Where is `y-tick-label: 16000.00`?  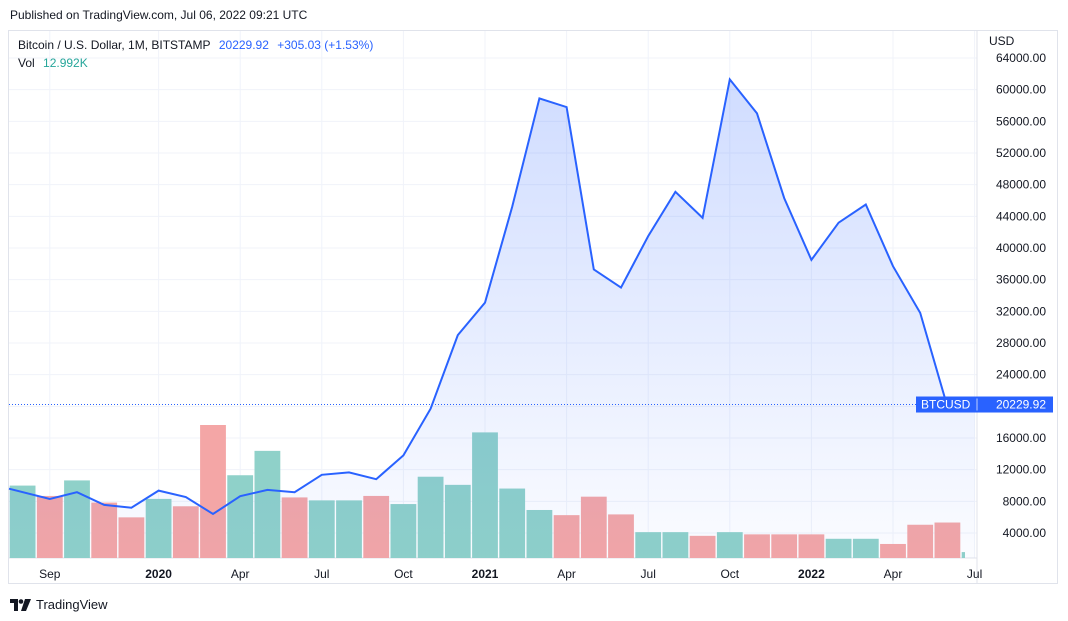 y-tick-label: 16000.00 is located at coordinates (1021, 438).